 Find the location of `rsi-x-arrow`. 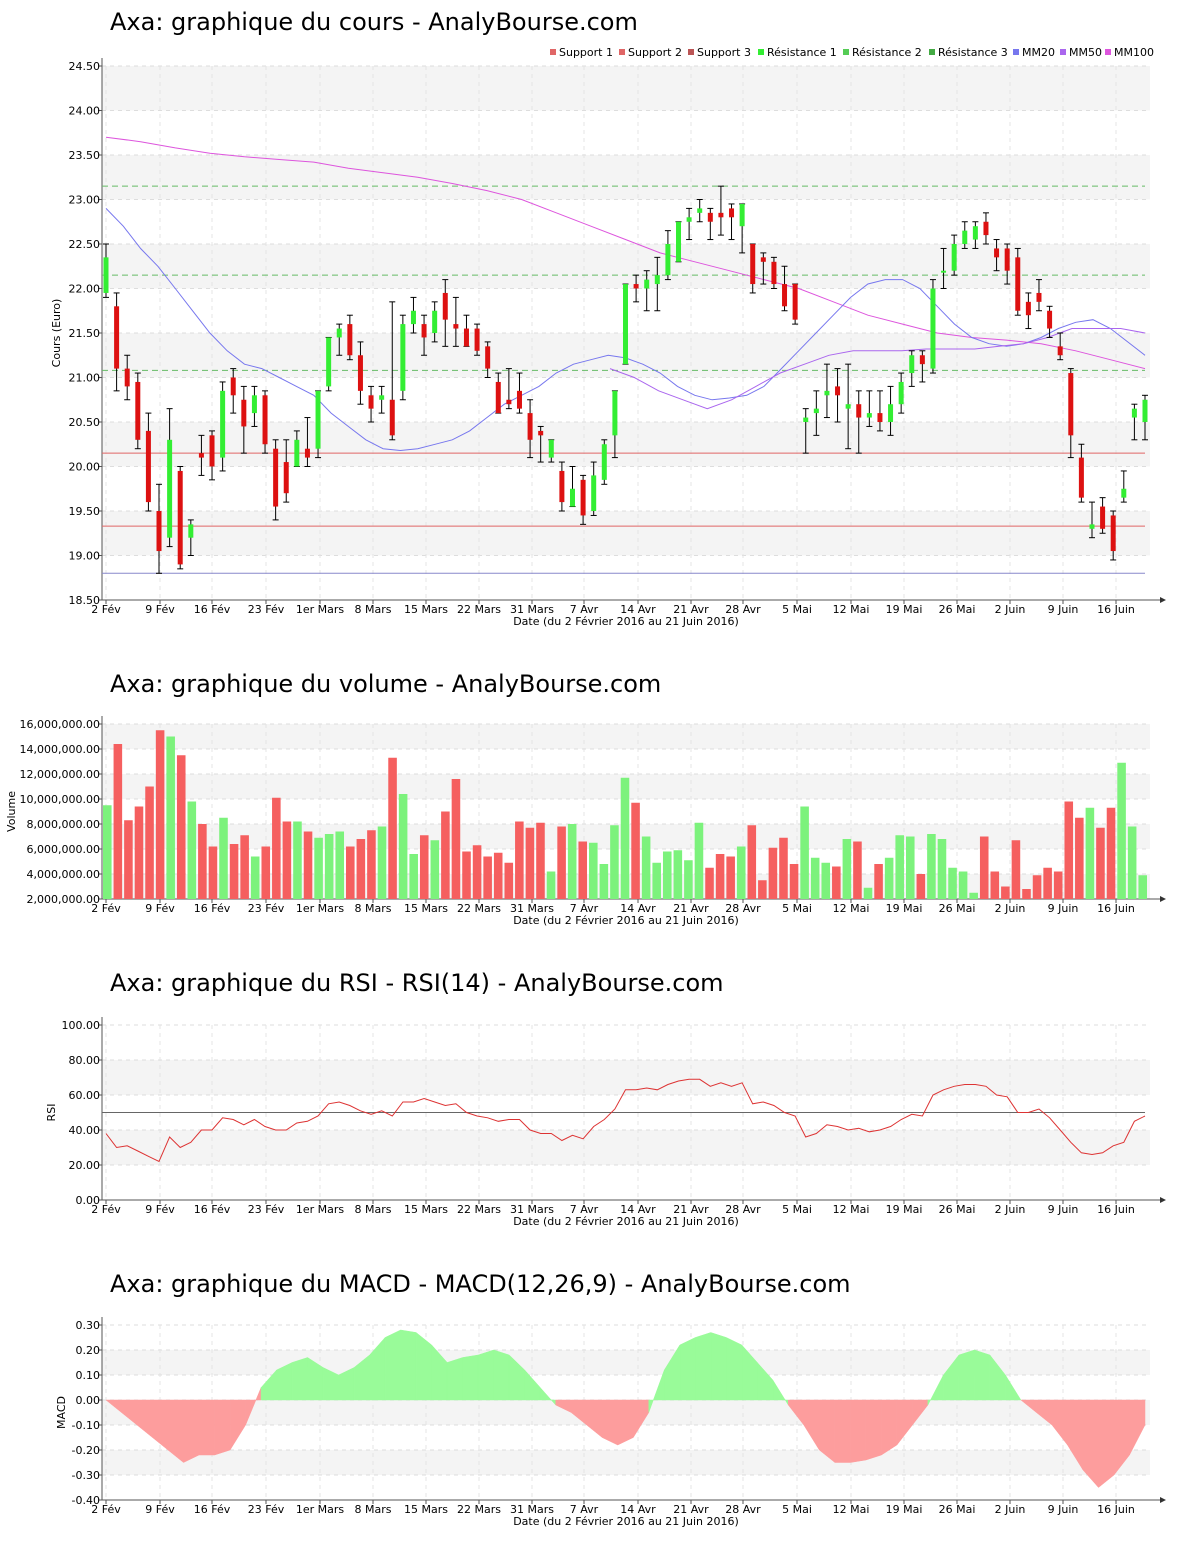

rsi-x-arrow is located at coordinates (1163, 1200).